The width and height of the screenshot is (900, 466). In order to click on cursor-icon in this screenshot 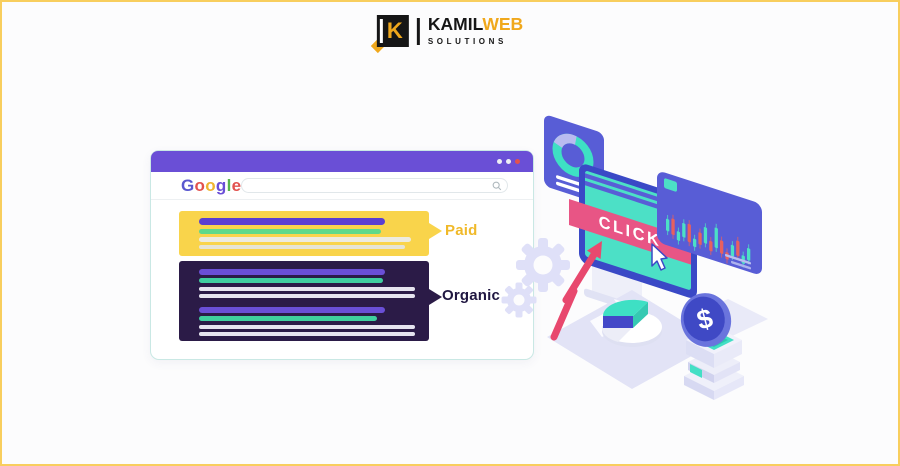, I will do `click(659, 257)`.